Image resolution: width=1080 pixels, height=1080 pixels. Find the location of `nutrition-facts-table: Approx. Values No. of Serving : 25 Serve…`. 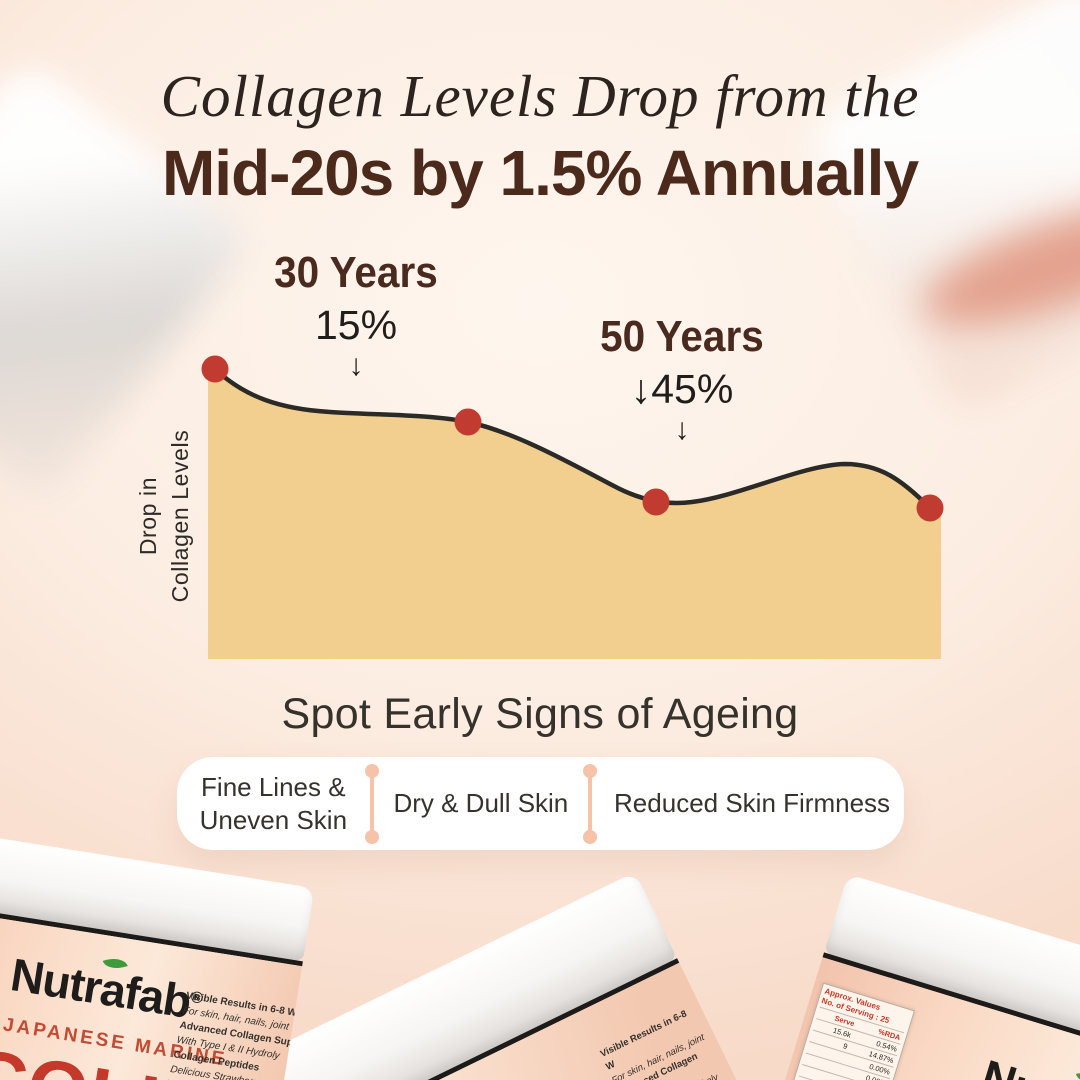

nutrition-facts-table: Approx. Values No. of Serving : 25 Serve… is located at coordinates (853, 1031).